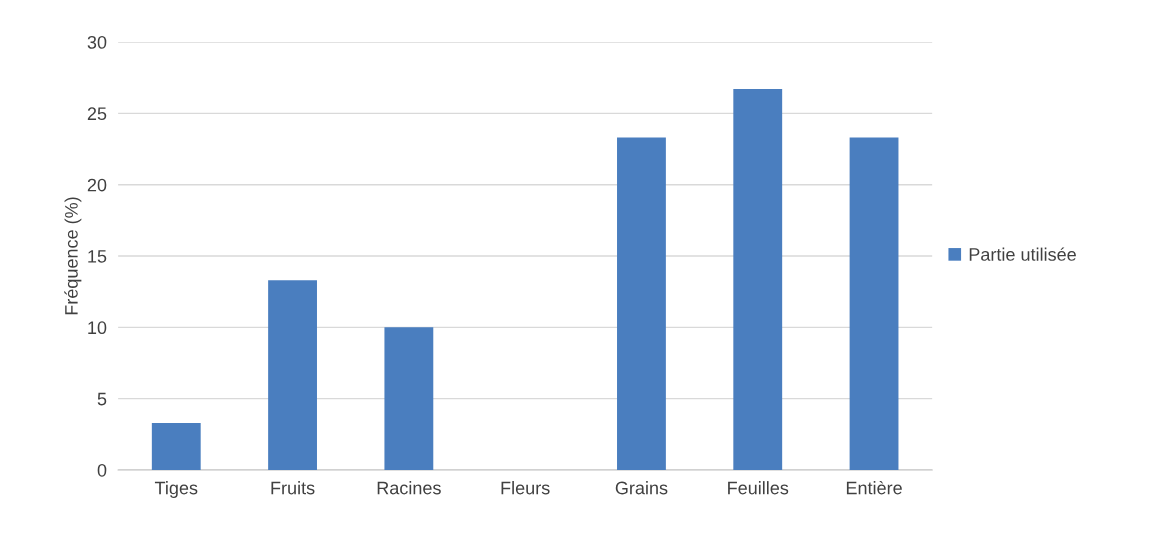  I want to click on x-tick-label: Entière, so click(874, 487).